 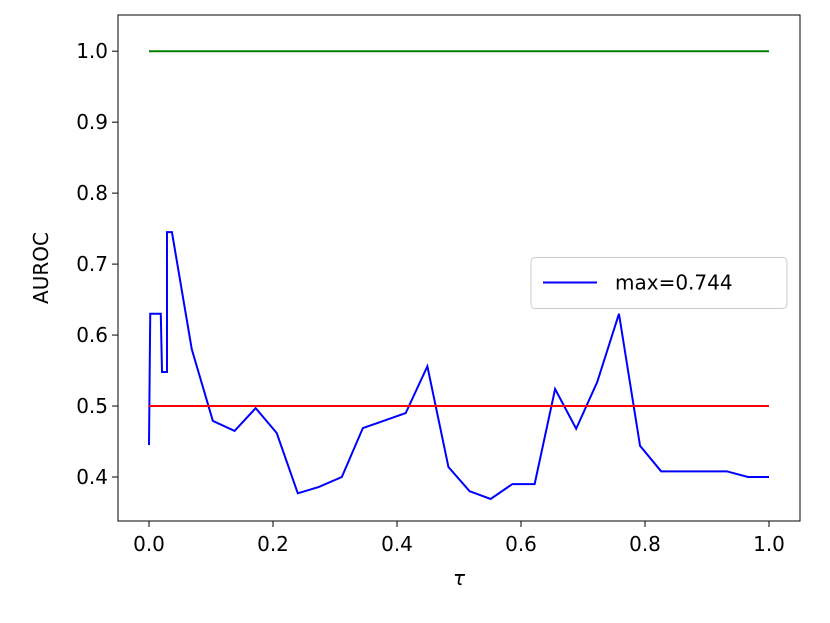 I want to click on legend-label: max=0.744, so click(x=674, y=283).